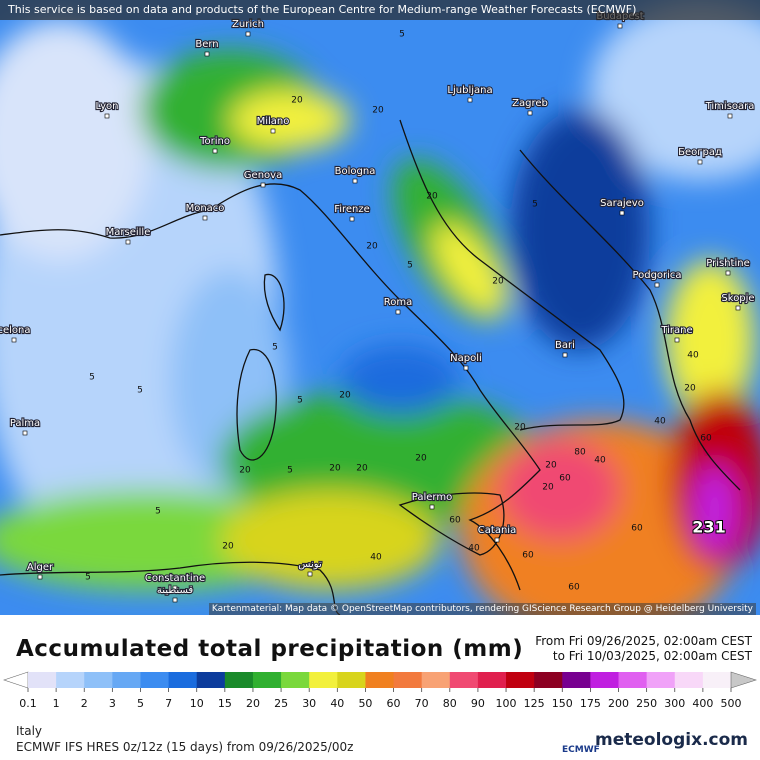 The height and width of the screenshot is (760, 760). I want to click on legend-label: 2, so click(84, 703).